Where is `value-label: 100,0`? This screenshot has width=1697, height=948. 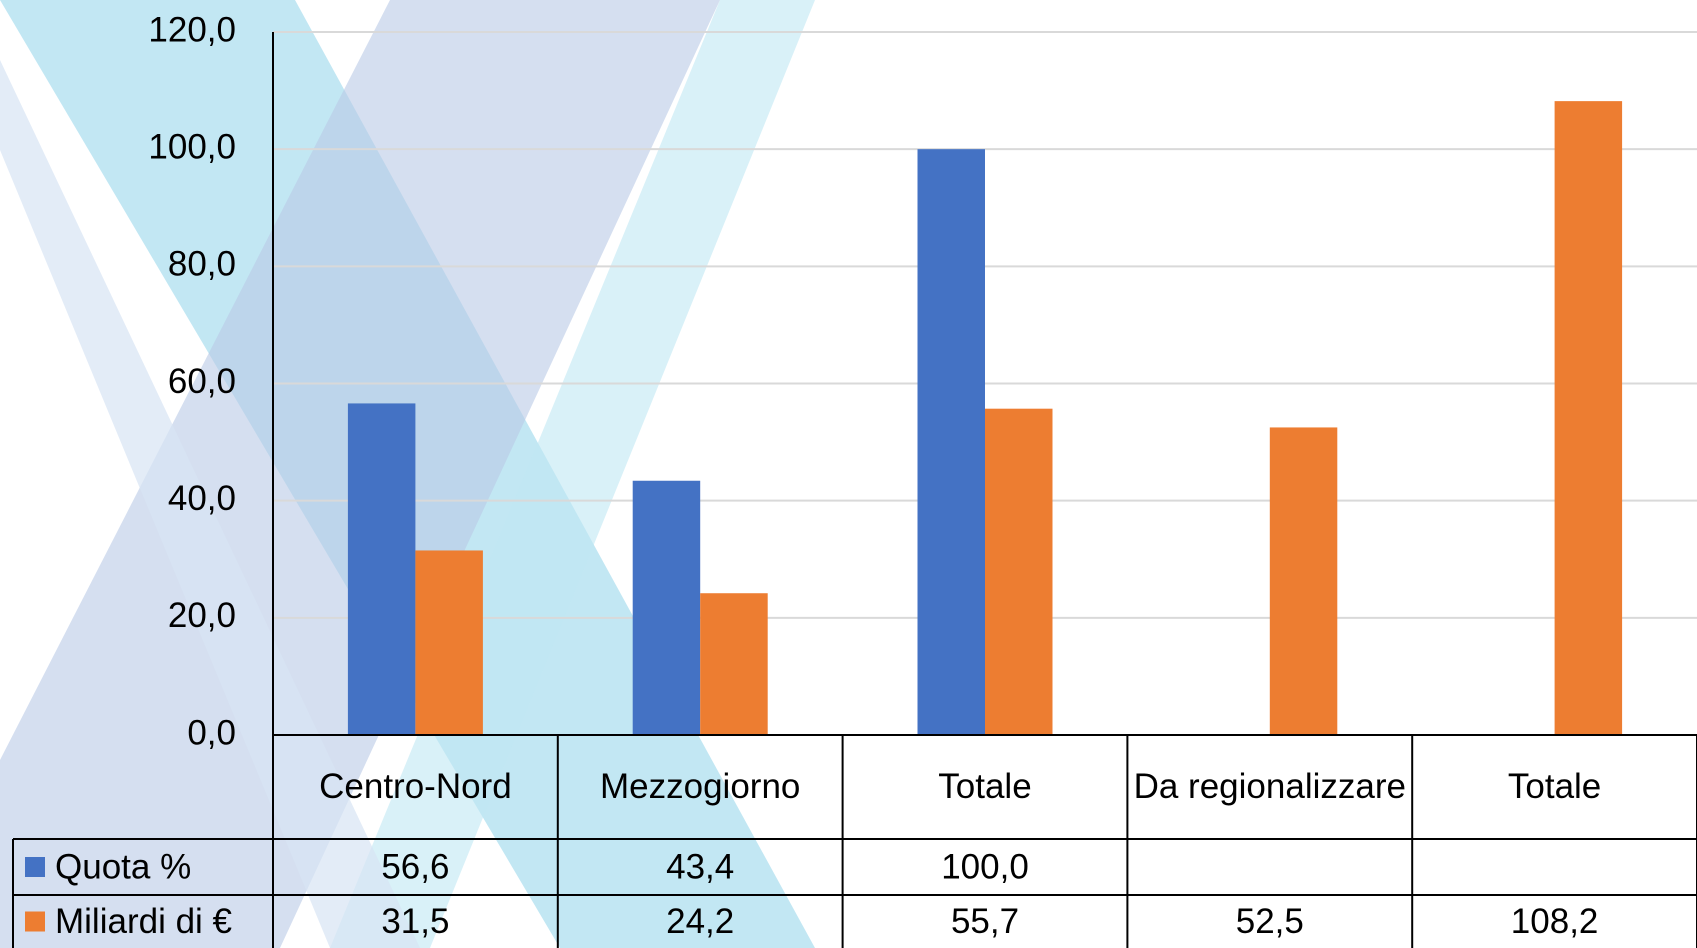 value-label: 100,0 is located at coordinates (985, 866).